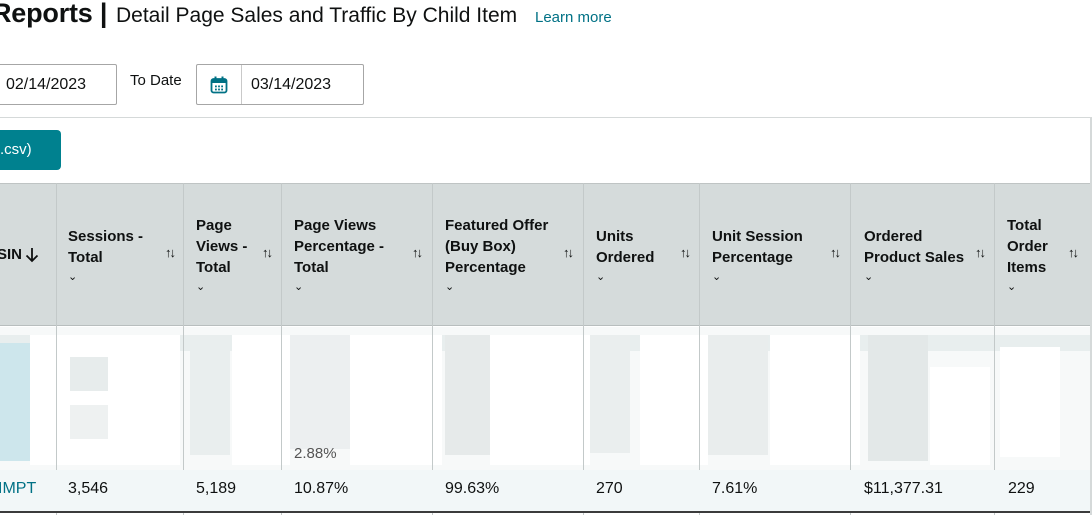  What do you see at coordinates (30, 150) in the screenshot?
I see `download-csv-button: .csv)` at bounding box center [30, 150].